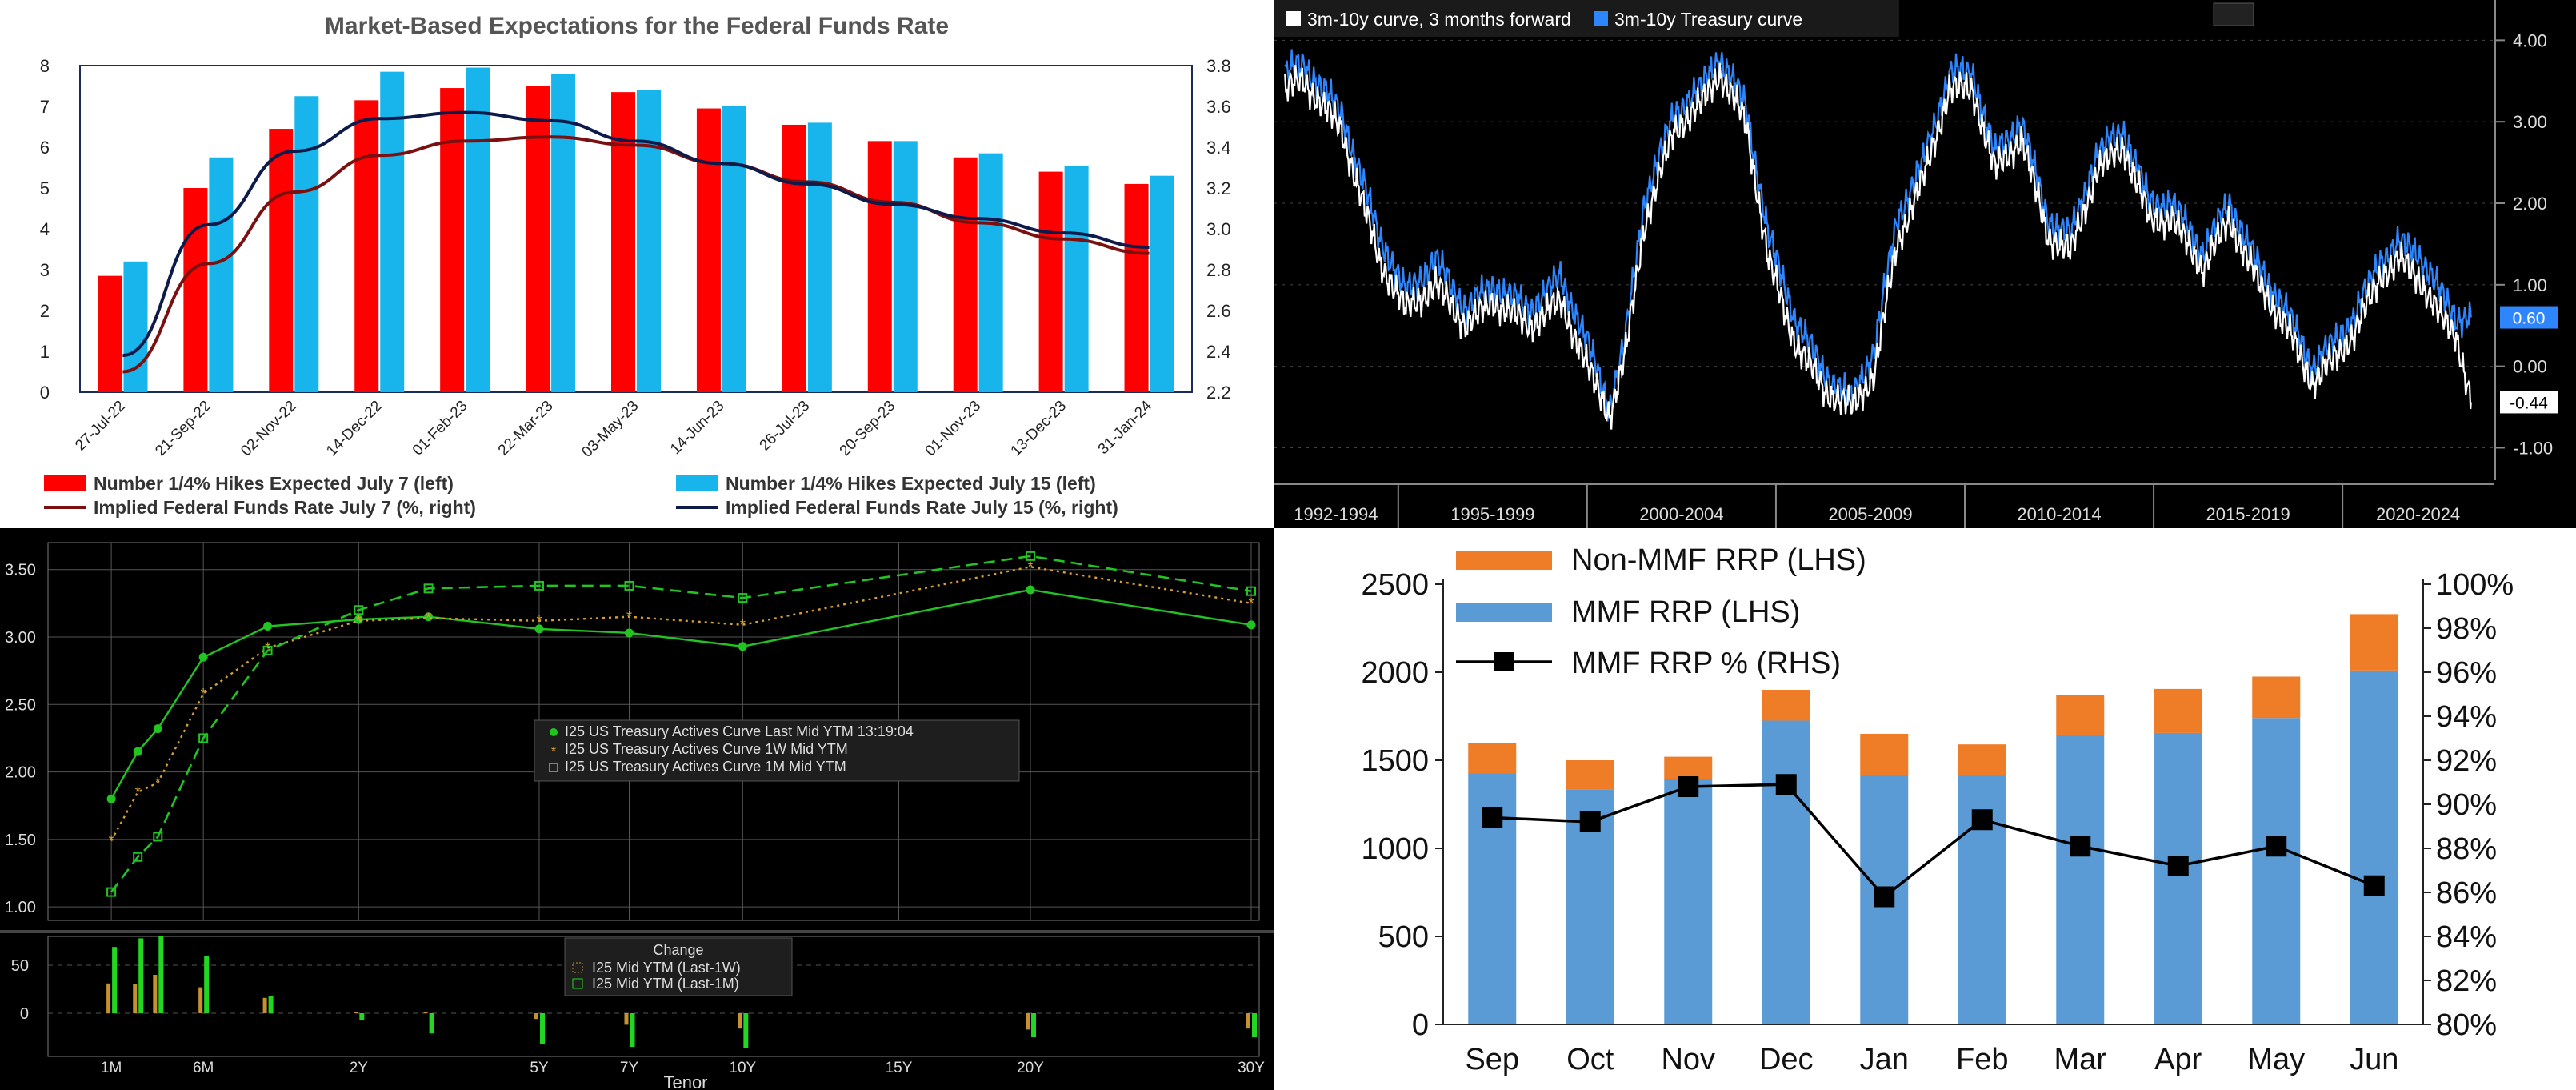 Image resolution: width=2576 pixels, height=1090 pixels. Describe the element at coordinates (274, 484) in the screenshot. I see `legend-label: Number 1/4% Hikes Expected July 7 (left)` at that location.